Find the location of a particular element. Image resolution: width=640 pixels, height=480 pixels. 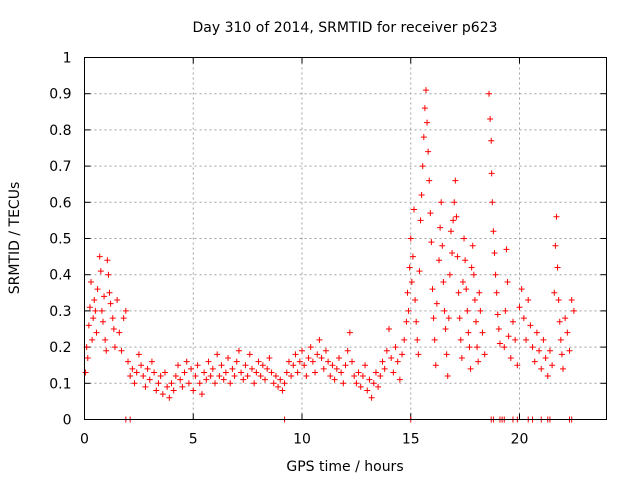

y-tick-label: 0.3 is located at coordinates (60, 312).